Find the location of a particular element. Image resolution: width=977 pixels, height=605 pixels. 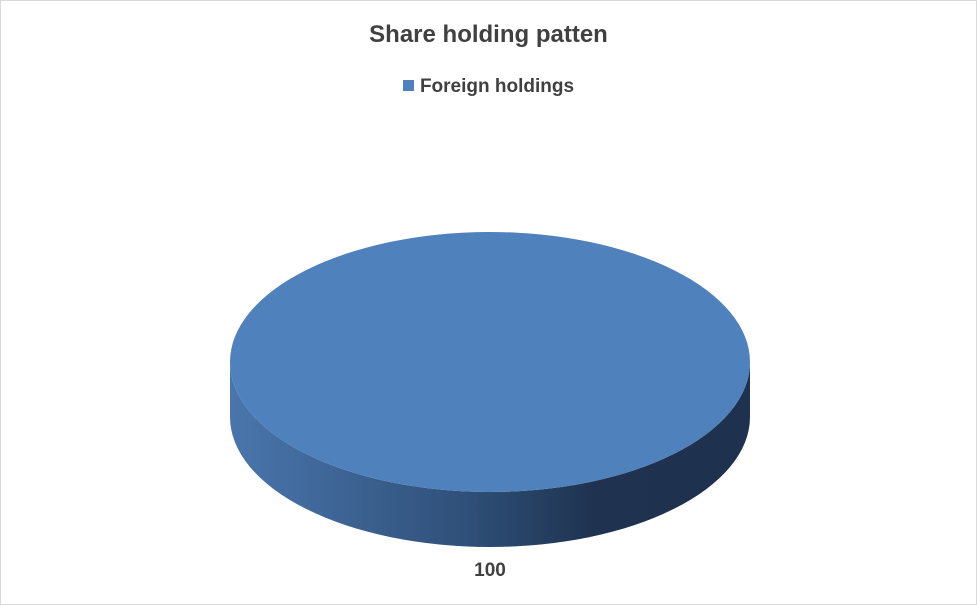

legend-label: Foreign holdings is located at coordinates (497, 86).